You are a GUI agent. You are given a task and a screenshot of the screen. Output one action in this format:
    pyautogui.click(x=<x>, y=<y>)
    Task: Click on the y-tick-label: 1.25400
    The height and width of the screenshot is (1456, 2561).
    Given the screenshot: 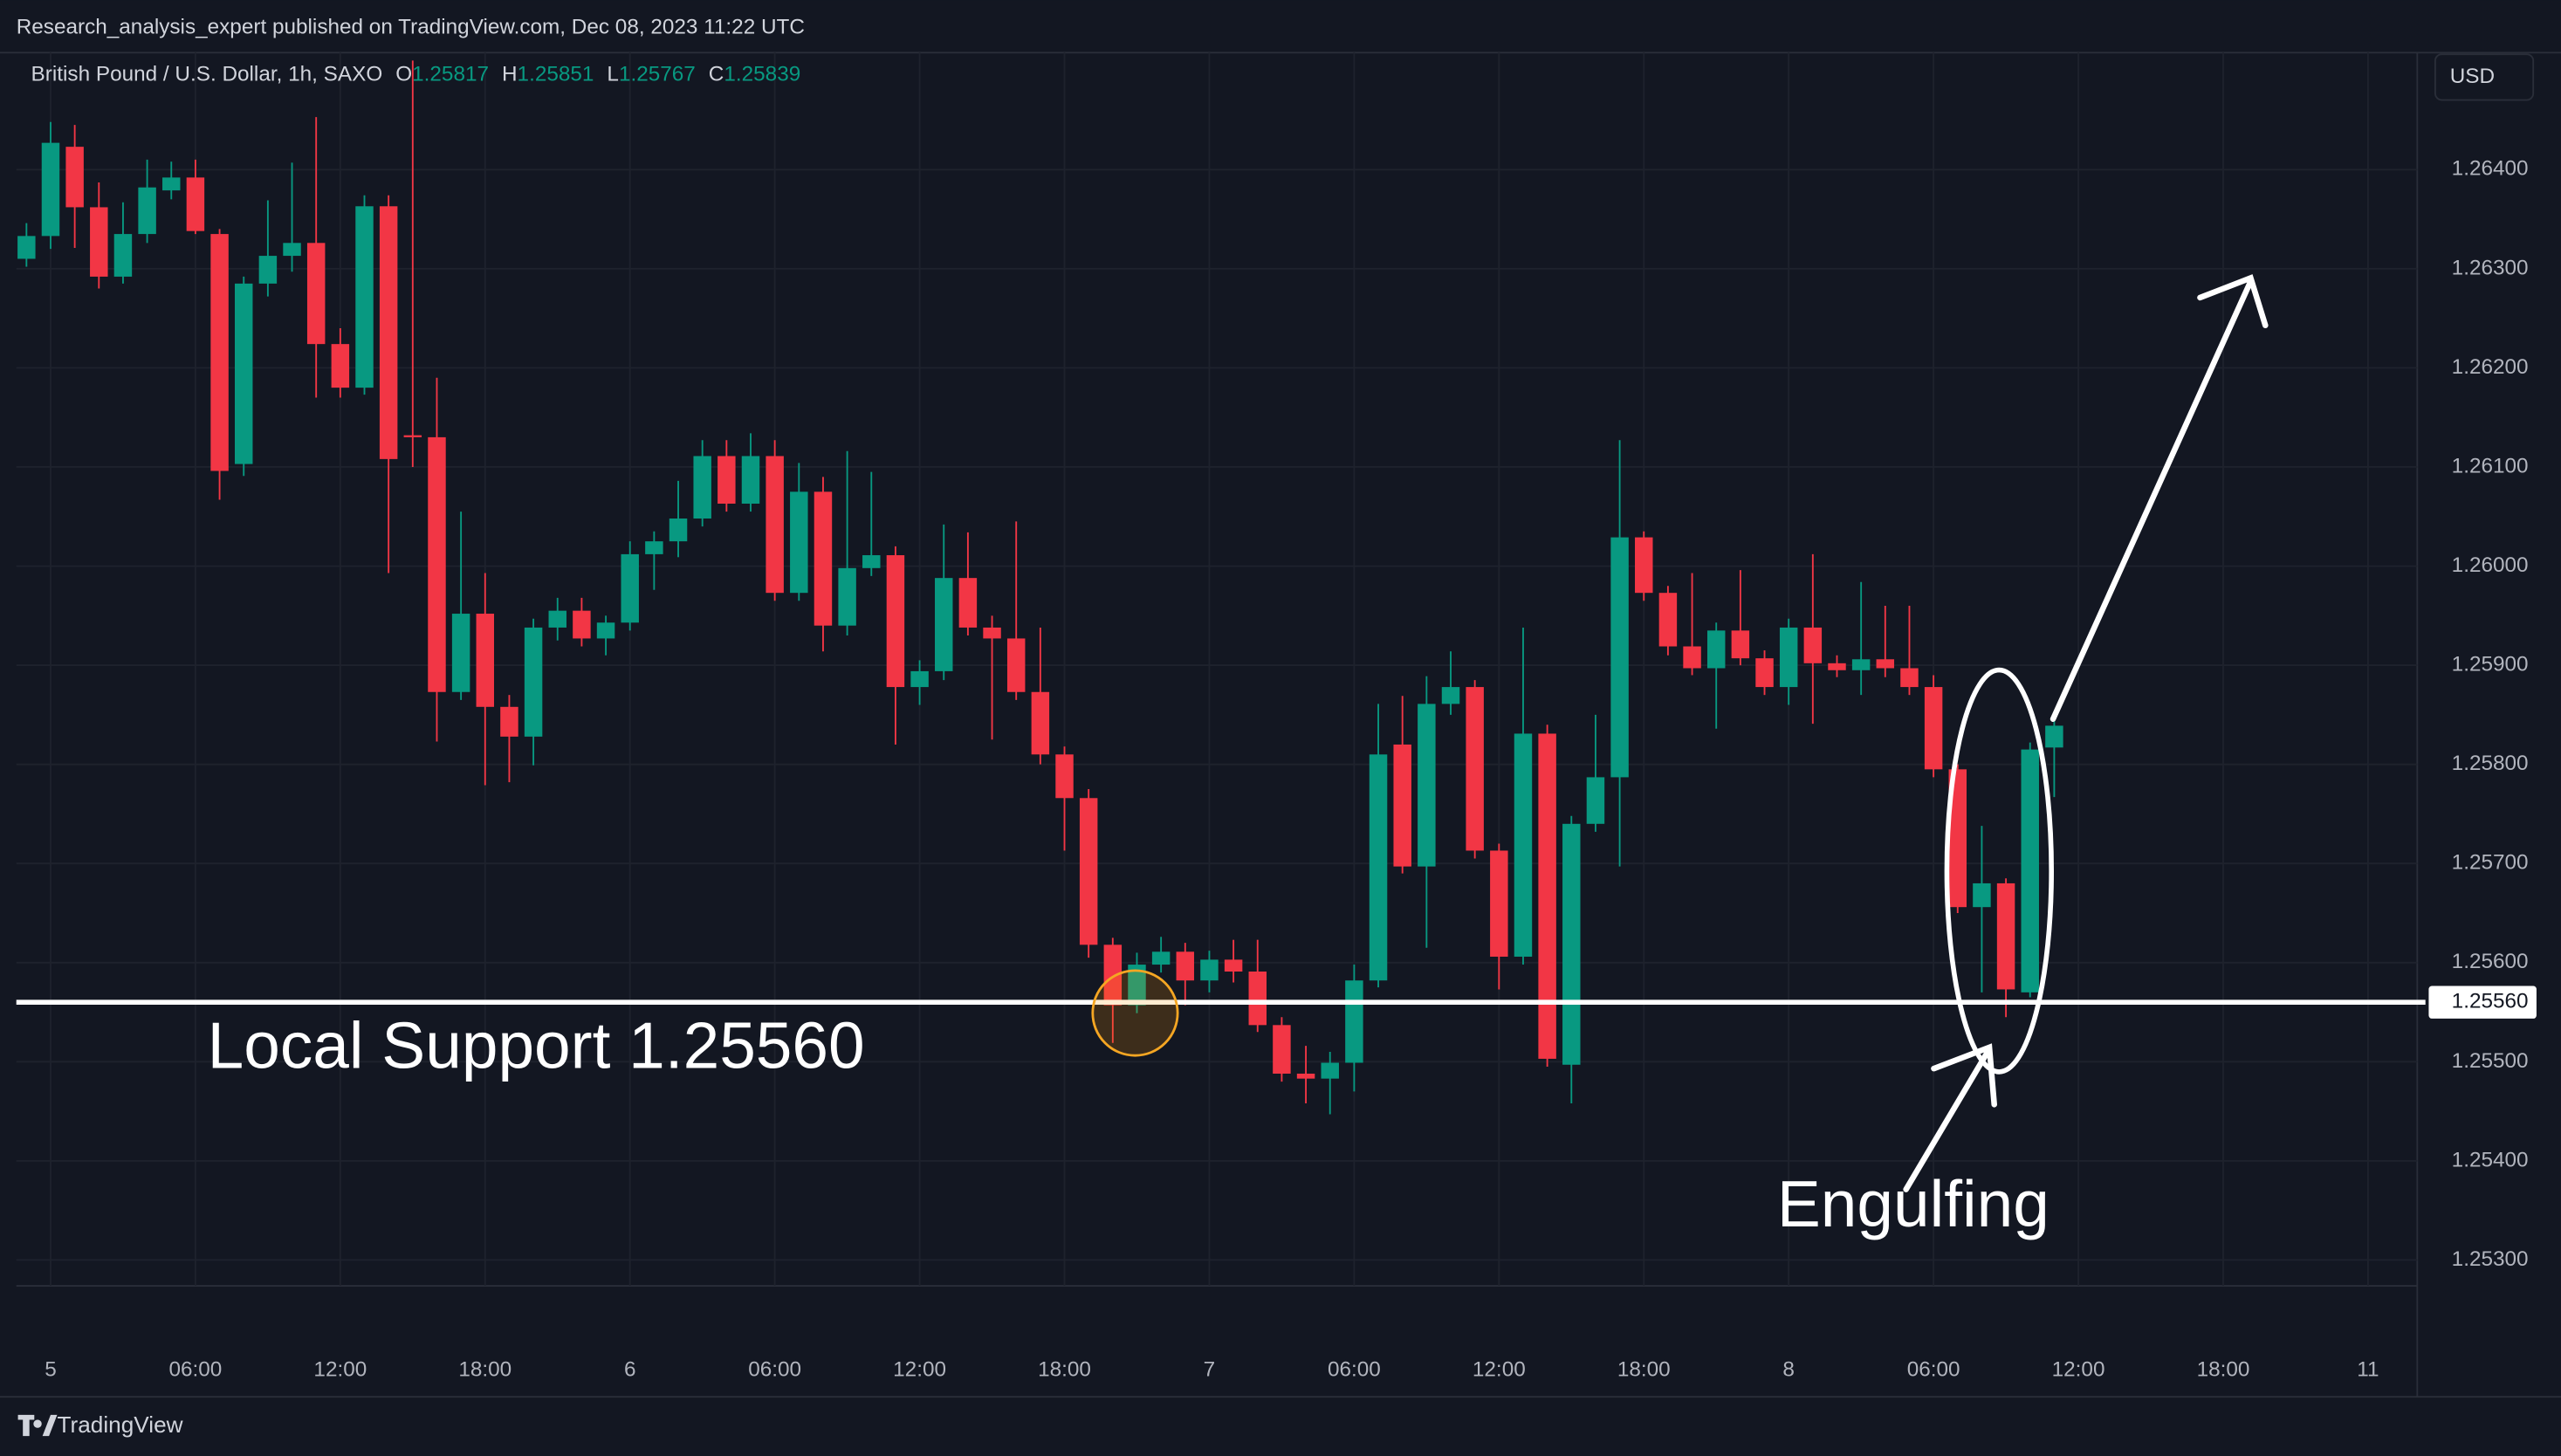 What is the action you would take?
    pyautogui.click(x=2490, y=1159)
    